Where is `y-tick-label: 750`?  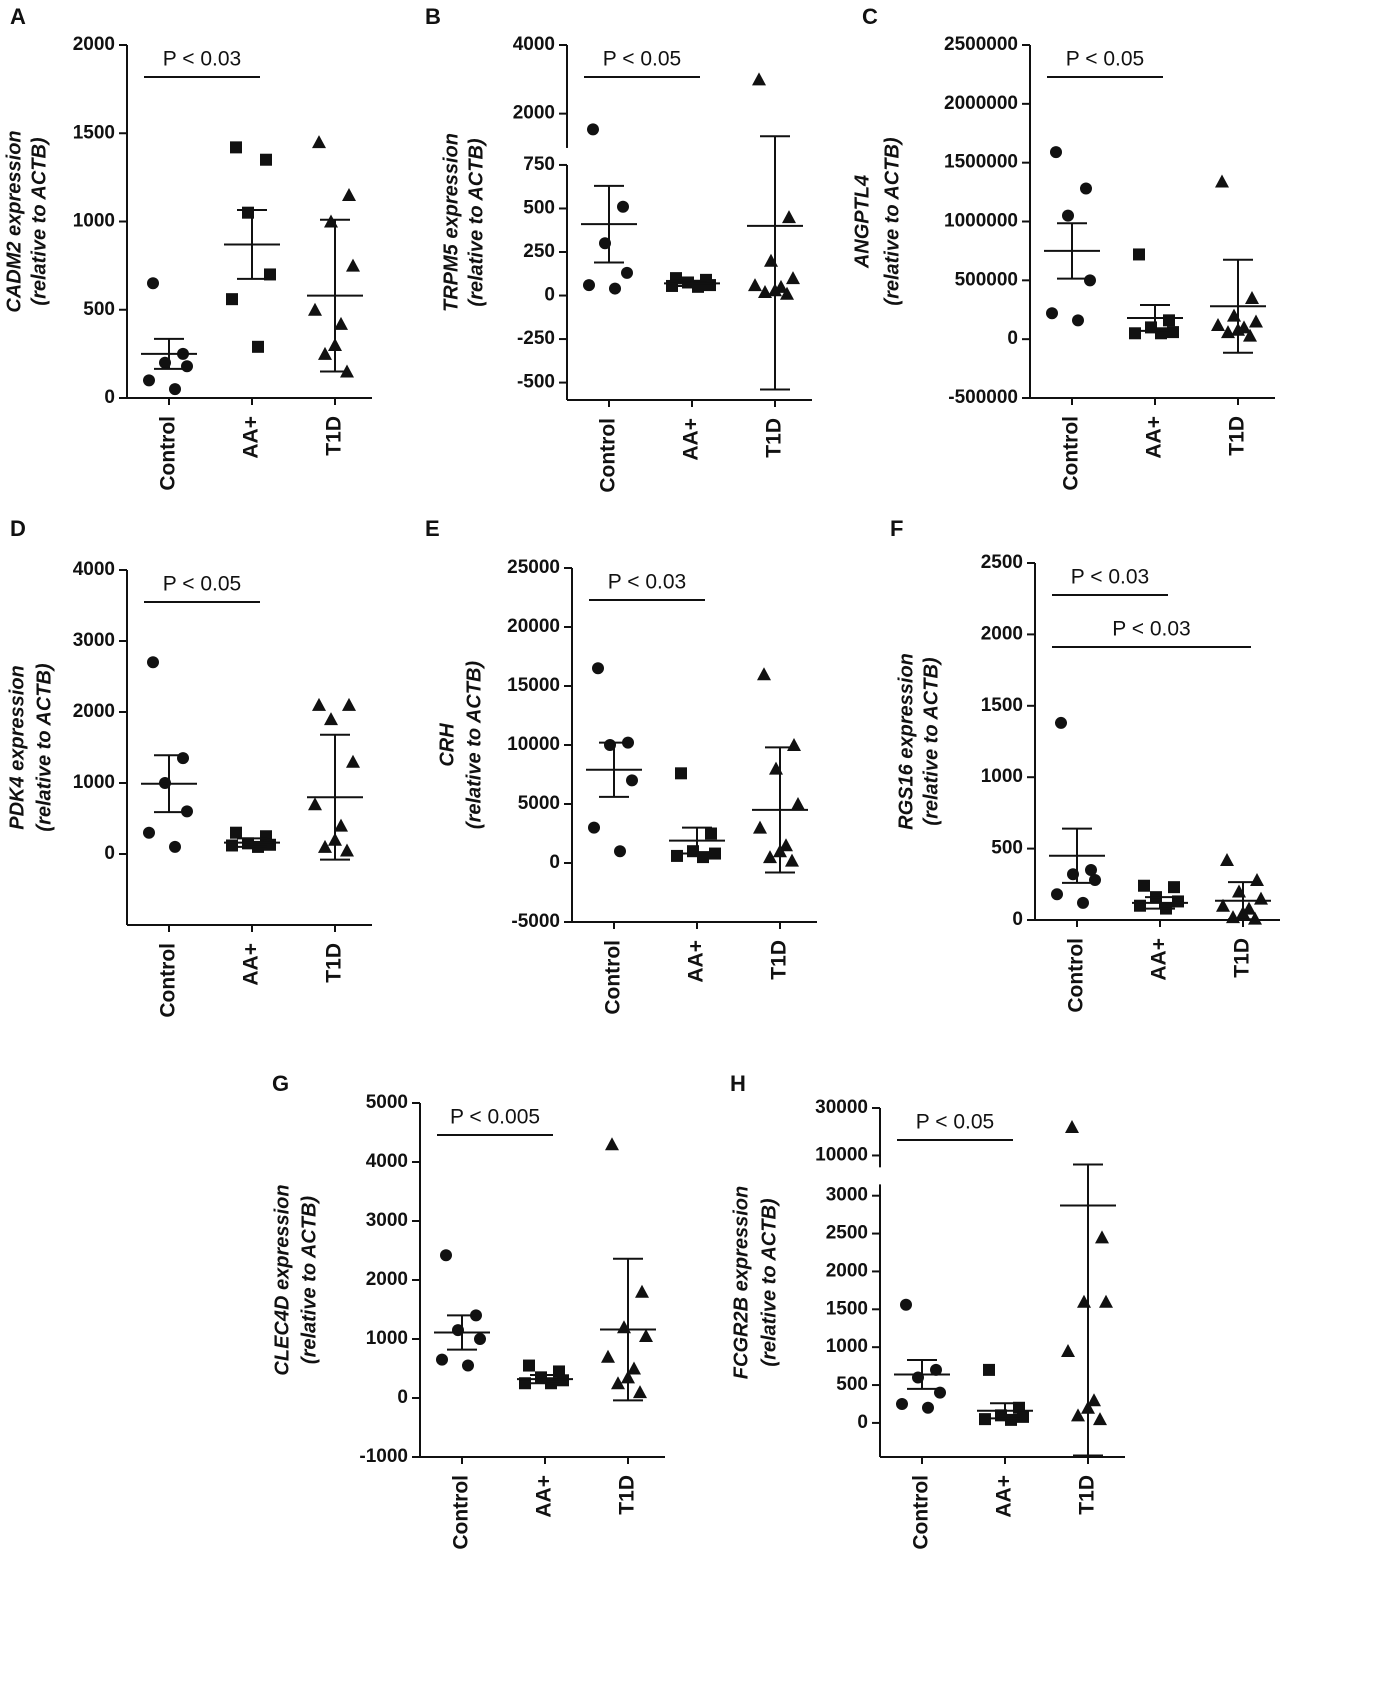
y-tick-label: 750 is located at coordinates (539, 164).